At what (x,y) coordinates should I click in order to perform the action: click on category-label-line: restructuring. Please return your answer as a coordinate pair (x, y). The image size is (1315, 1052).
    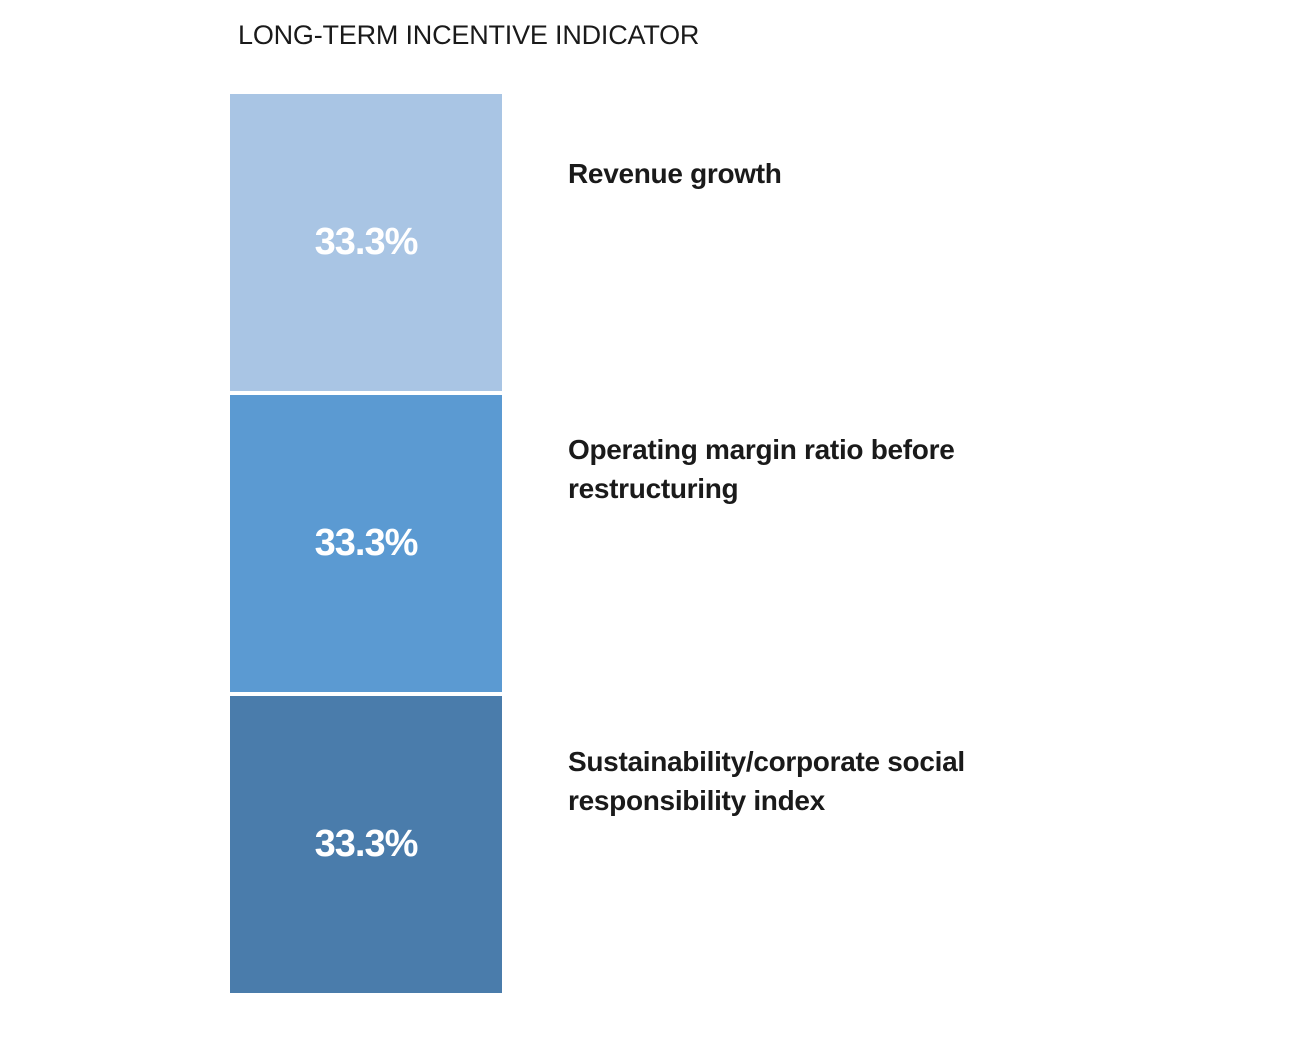
    Looking at the image, I should click on (653, 488).